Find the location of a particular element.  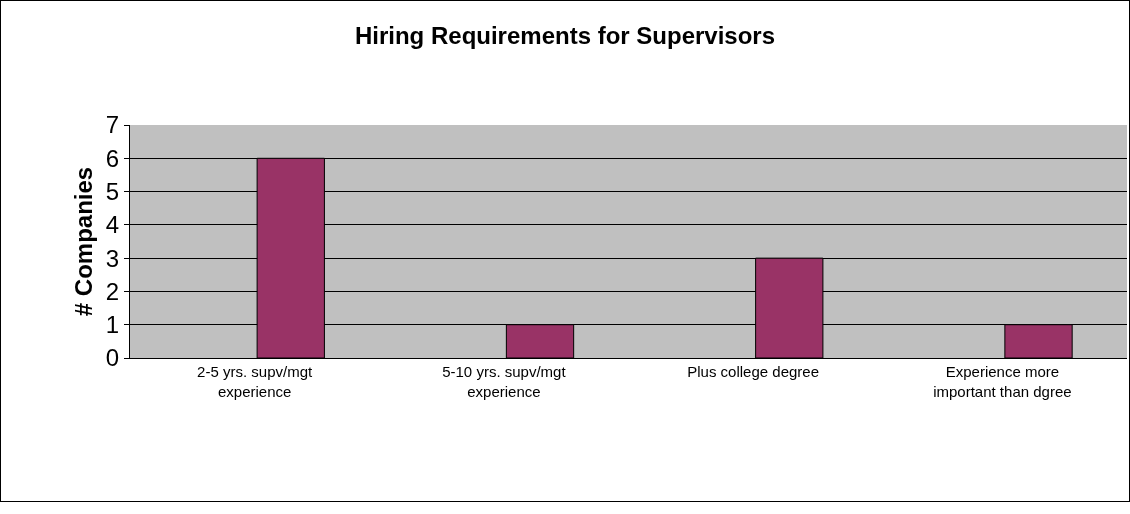

x-tick-label: Plus college degree is located at coordinates (753, 371).